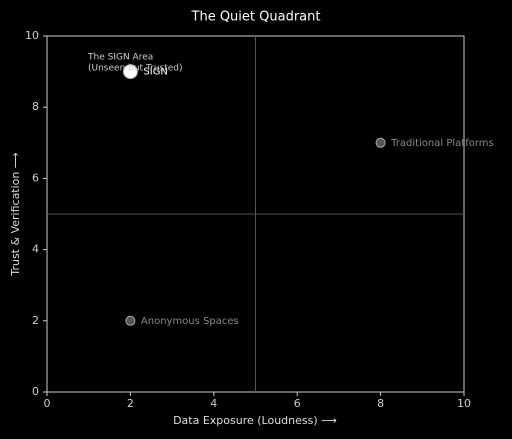 Image resolution: width=512 pixels, height=439 pixels. What do you see at coordinates (255, 420) in the screenshot?
I see `x-axis-label: Data Exposure (Loudness) ⟶` at bounding box center [255, 420].